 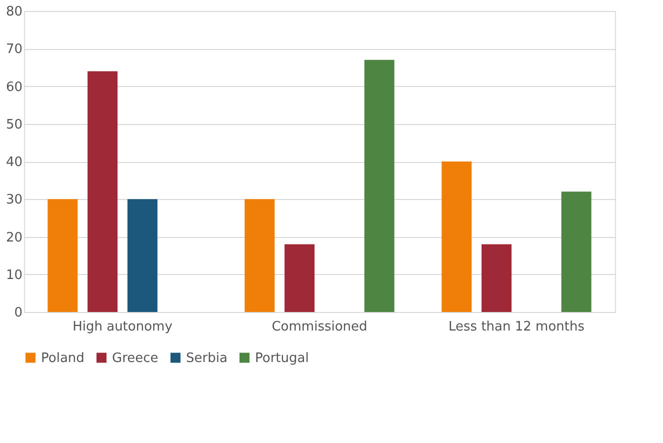 What do you see at coordinates (122, 327) in the screenshot?
I see `x-tick-label: High autonomy` at bounding box center [122, 327].